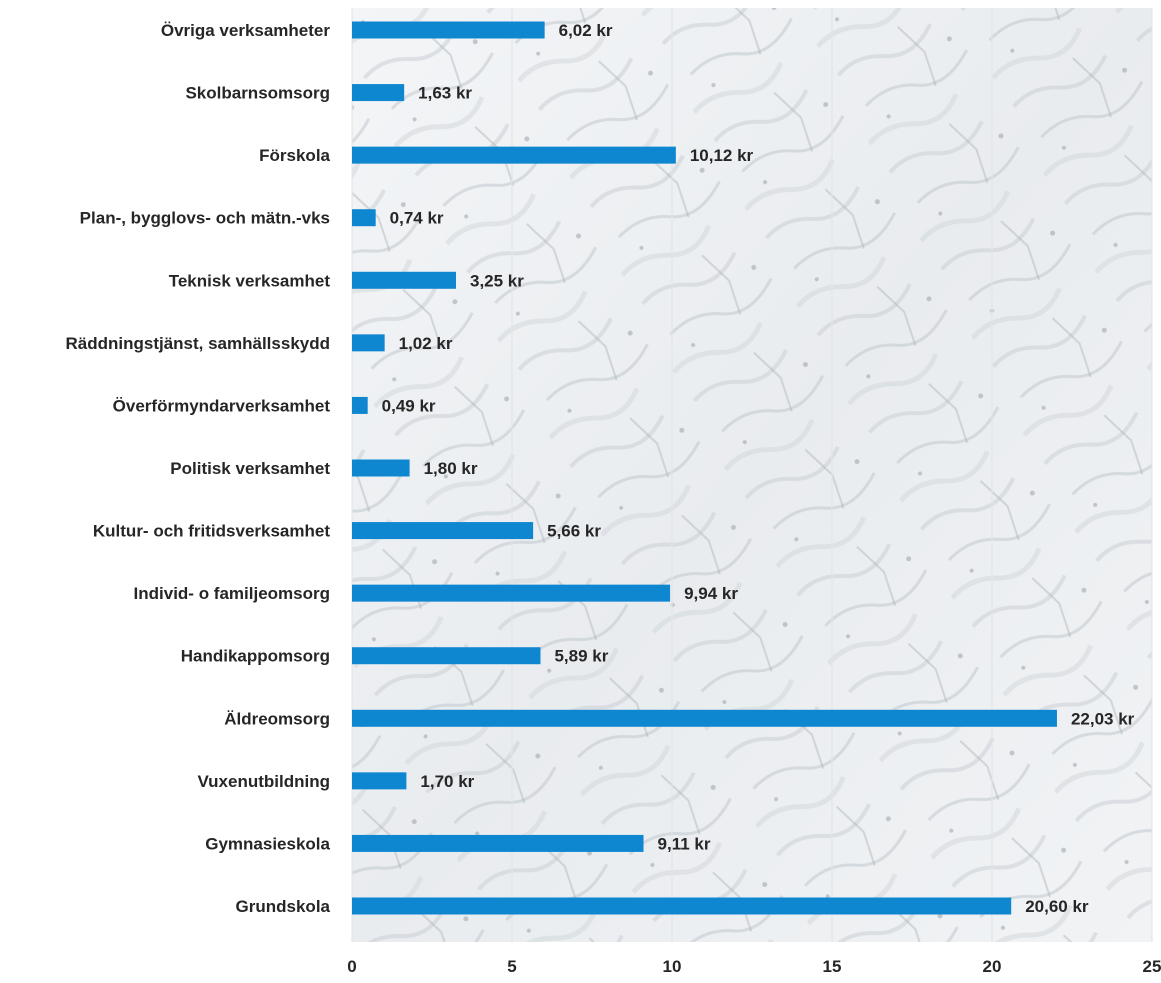 This screenshot has width=1161, height=983. What do you see at coordinates (574, 531) in the screenshot?
I see `value-label-8: 5,66 kr` at bounding box center [574, 531].